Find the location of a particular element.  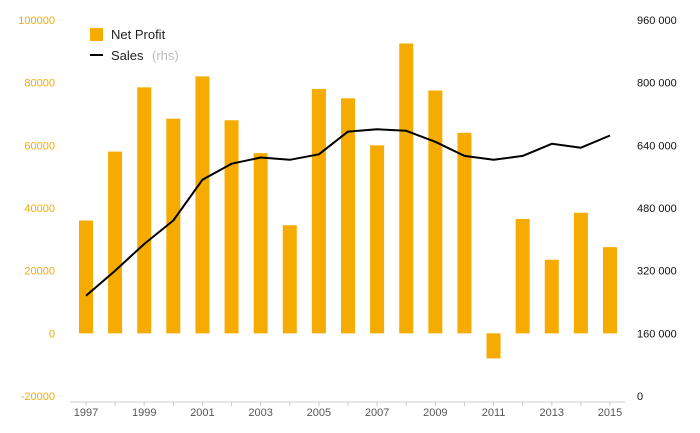

legend-label-net-profit: Net Profit is located at coordinates (138, 34).